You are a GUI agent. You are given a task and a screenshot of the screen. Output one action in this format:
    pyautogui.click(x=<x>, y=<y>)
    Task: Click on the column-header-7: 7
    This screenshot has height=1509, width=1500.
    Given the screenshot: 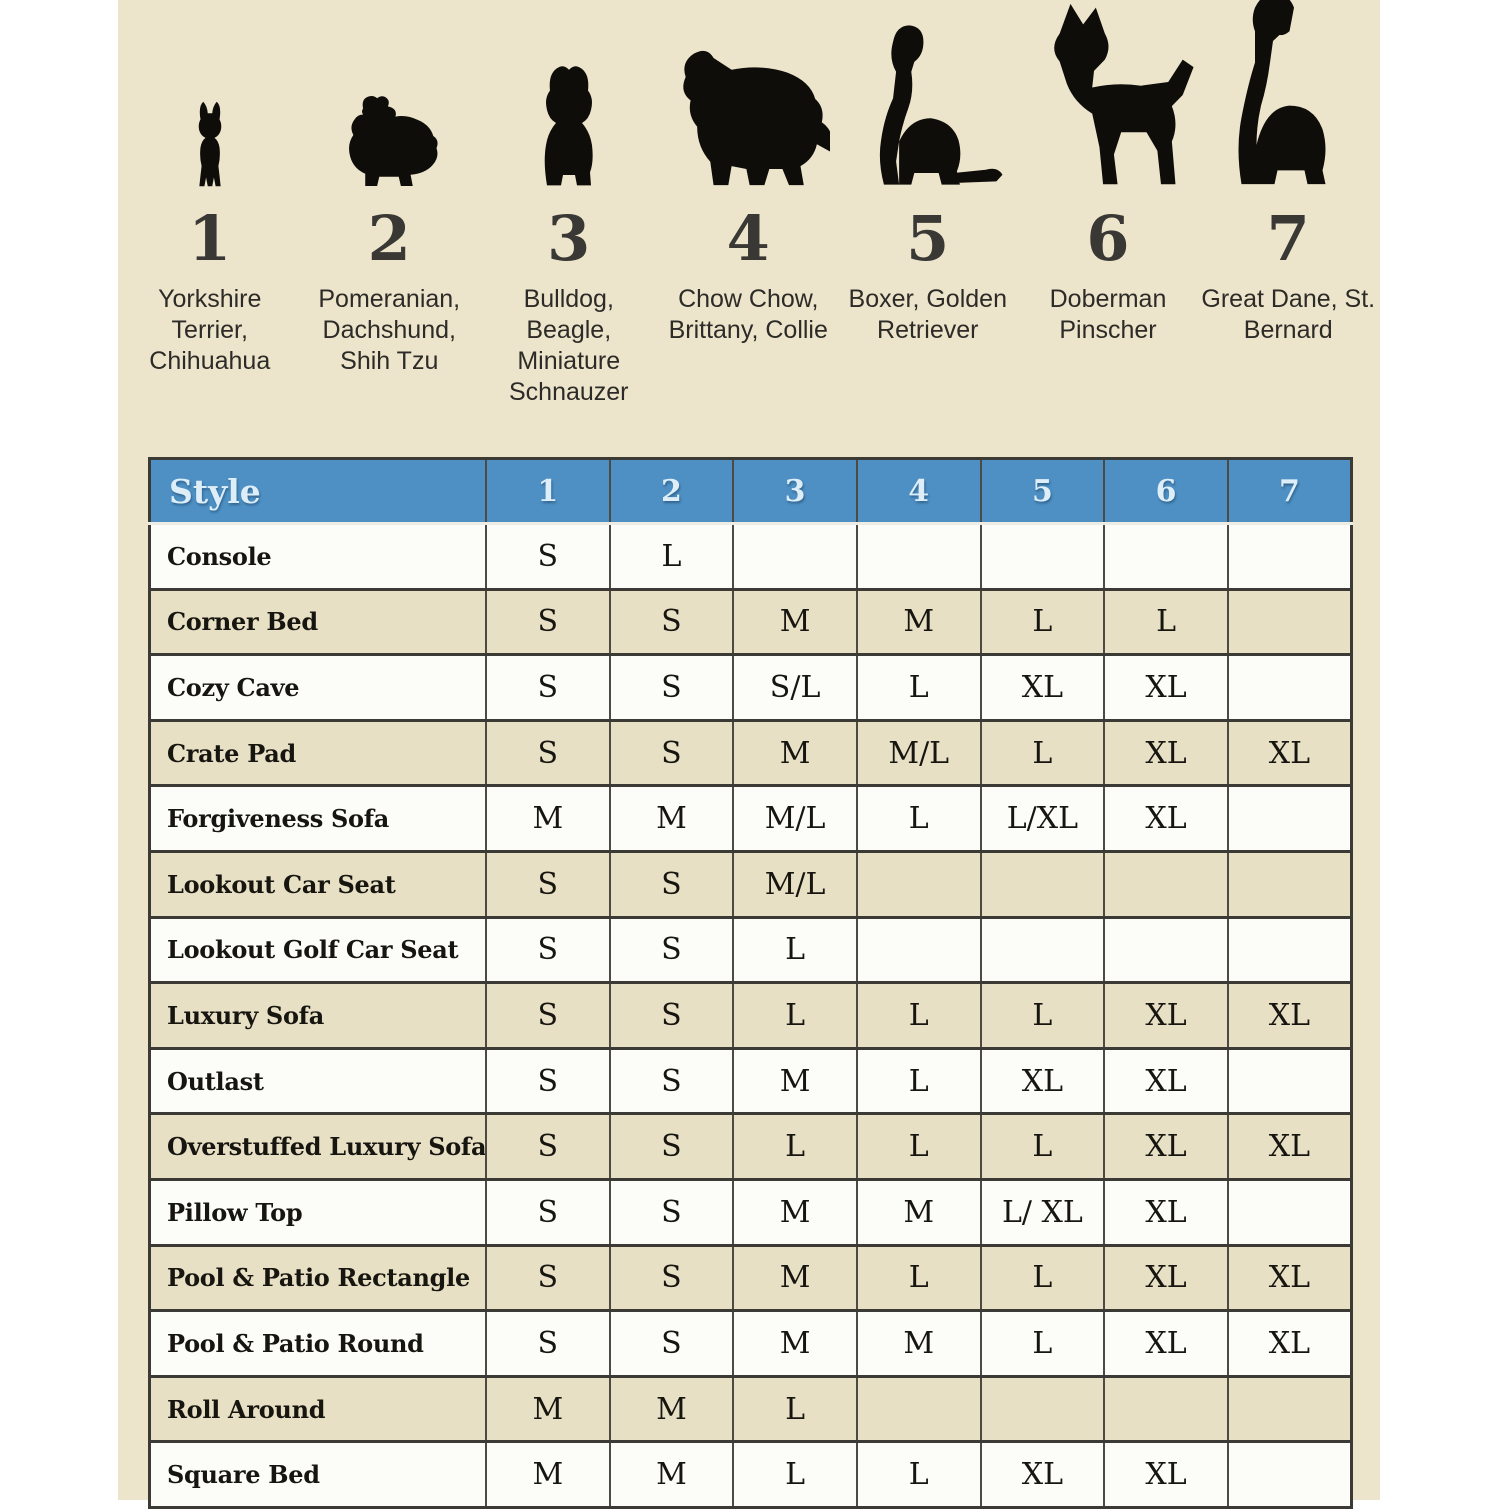 What is the action you would take?
    pyautogui.click(x=1289, y=491)
    